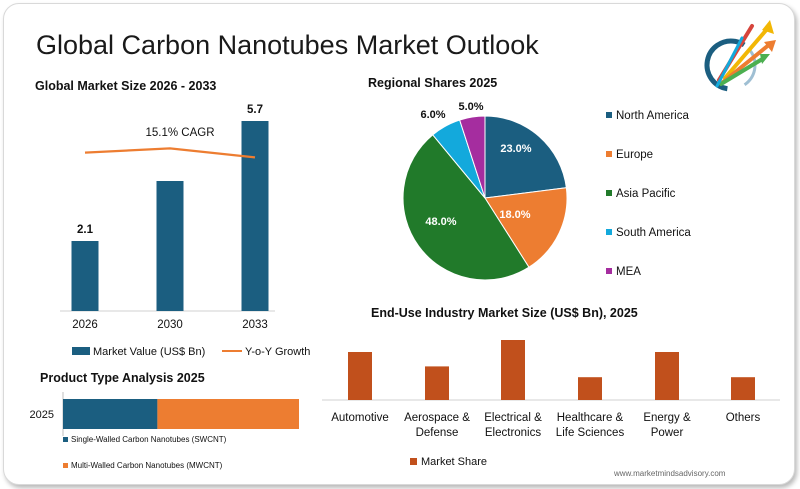 This screenshot has width=800, height=489. Describe the element at coordinates (170, 325) in the screenshot. I see `market-size-tick-2030: 2030` at that location.